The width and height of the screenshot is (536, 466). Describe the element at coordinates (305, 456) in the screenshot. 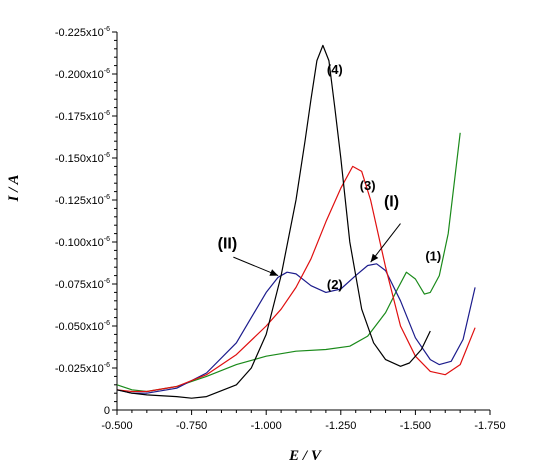

I see `x-axis-title: E / V` at that location.